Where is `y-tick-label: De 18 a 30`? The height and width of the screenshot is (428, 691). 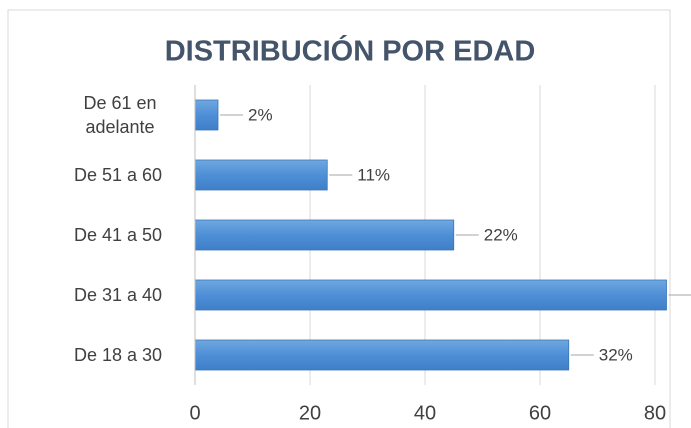
y-tick-label: De 18 a 30 is located at coordinates (118, 355).